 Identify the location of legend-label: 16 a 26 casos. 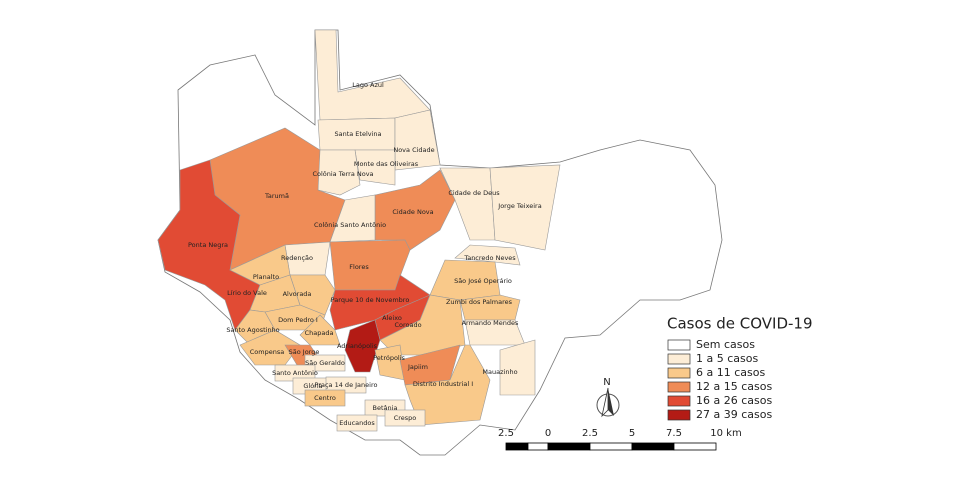
(734, 400).